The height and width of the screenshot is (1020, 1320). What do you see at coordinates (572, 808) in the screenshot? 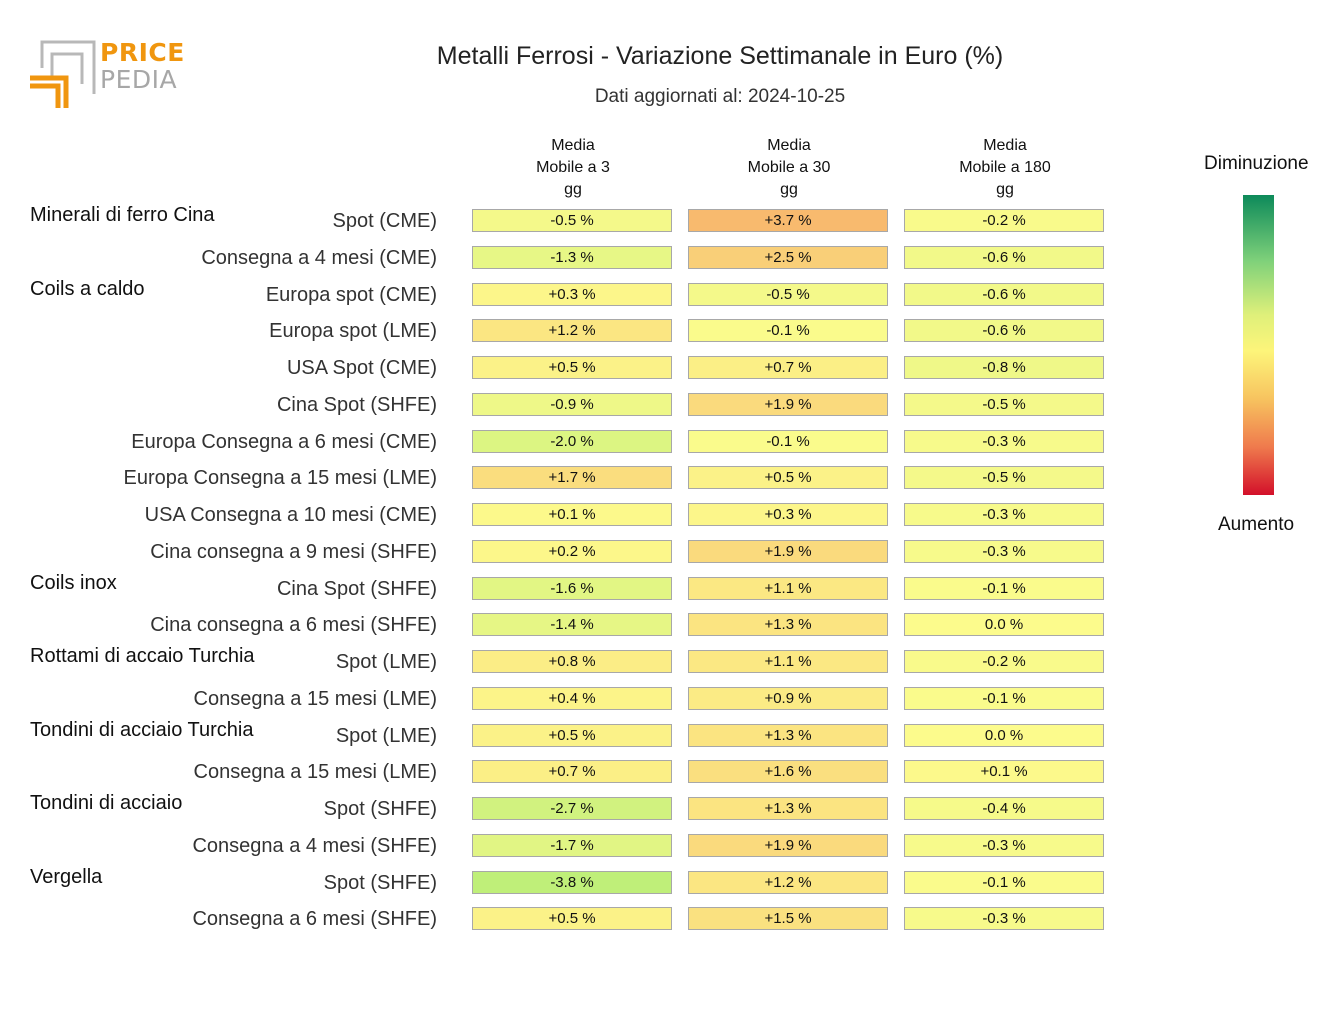
I see `heatmap-cell: -2.7 %` at bounding box center [572, 808].